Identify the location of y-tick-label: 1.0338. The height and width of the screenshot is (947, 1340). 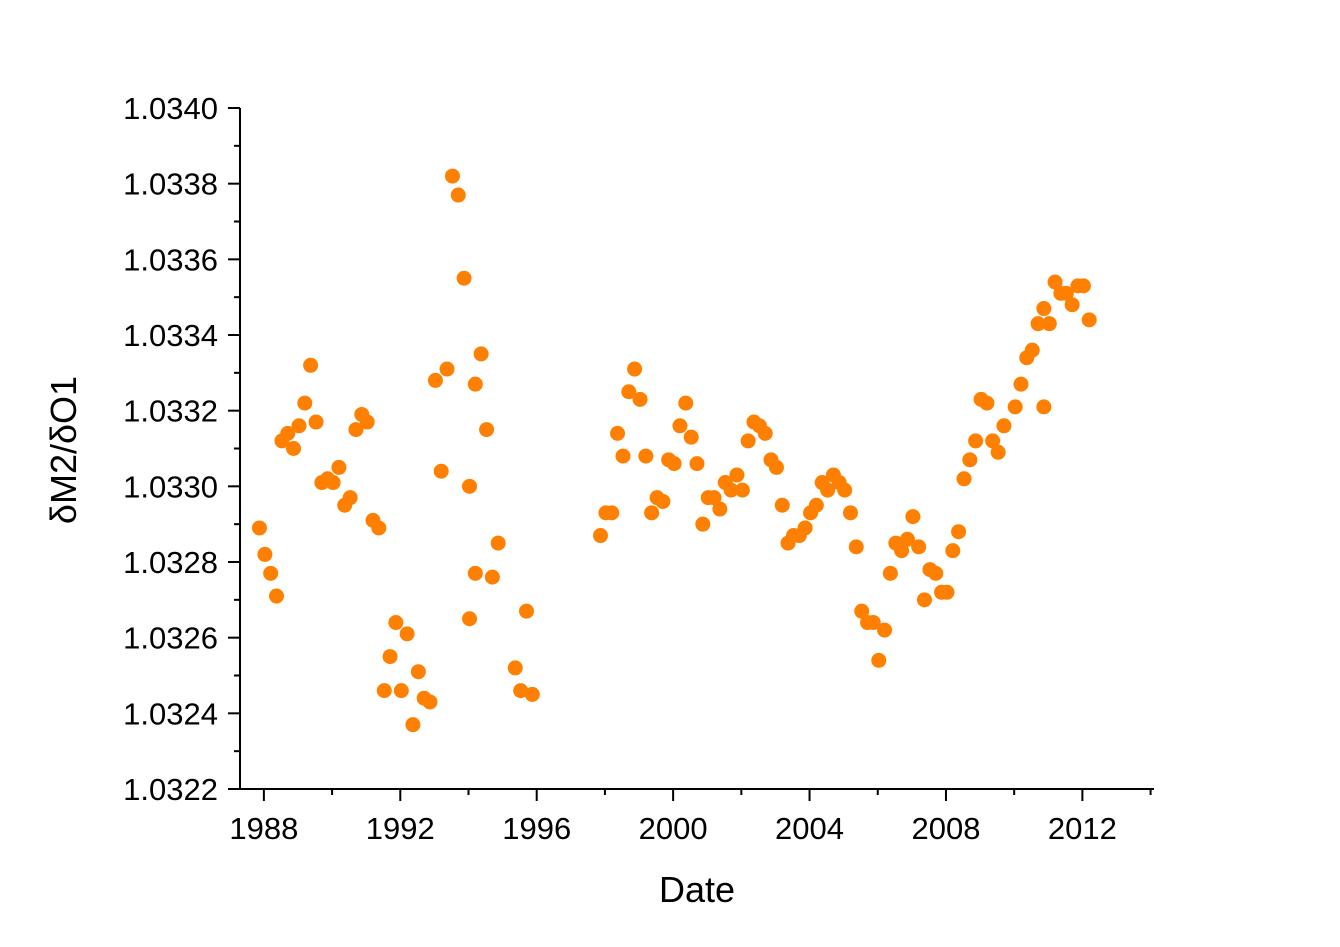
(170, 184).